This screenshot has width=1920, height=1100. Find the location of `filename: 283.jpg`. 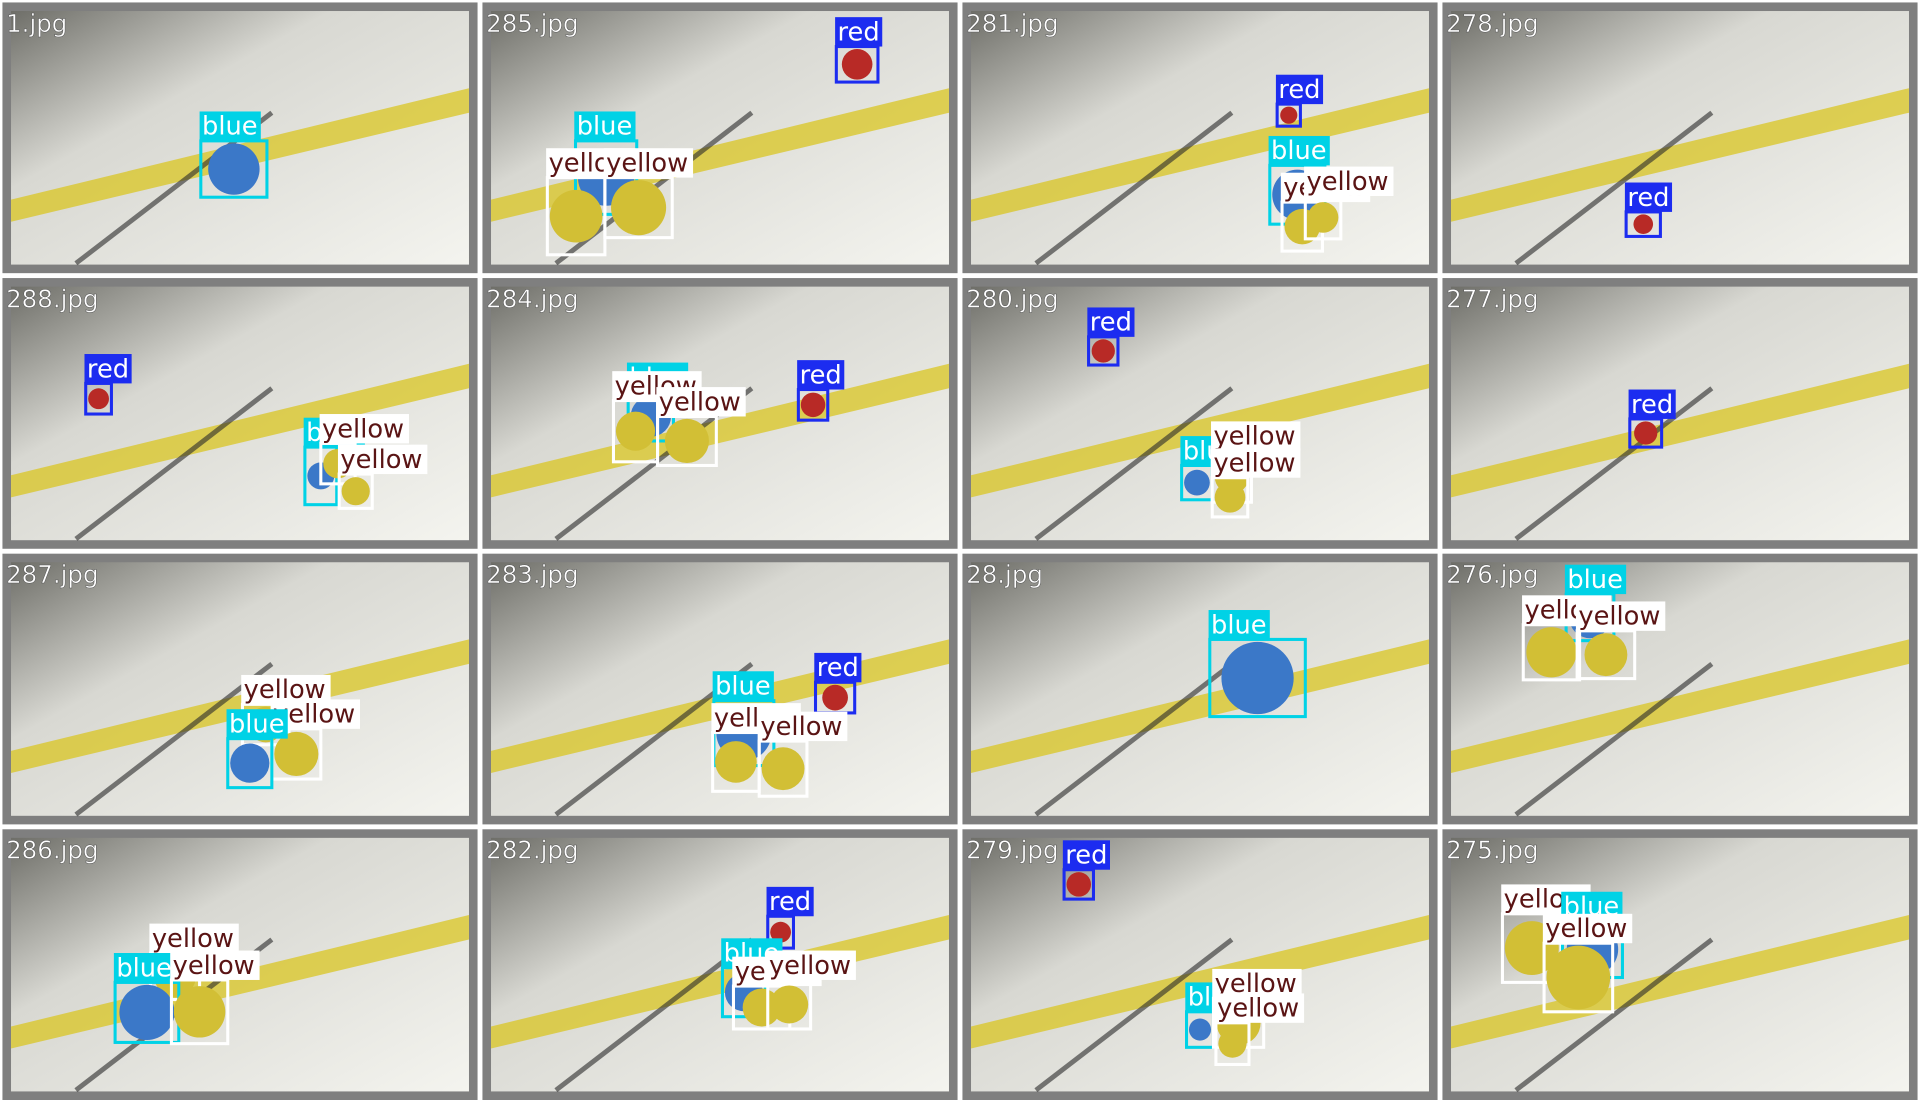

filename: 283.jpg is located at coordinates (532, 574).